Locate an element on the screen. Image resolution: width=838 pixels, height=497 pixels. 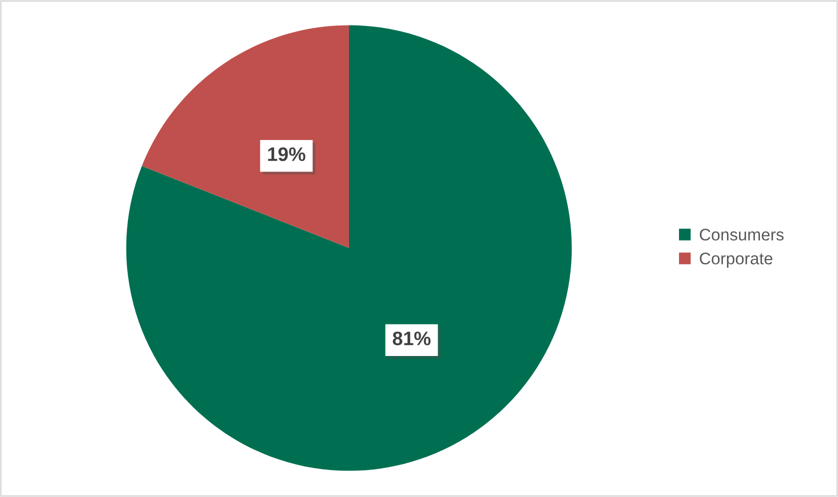
pie-slice is located at coordinates (245, 136).